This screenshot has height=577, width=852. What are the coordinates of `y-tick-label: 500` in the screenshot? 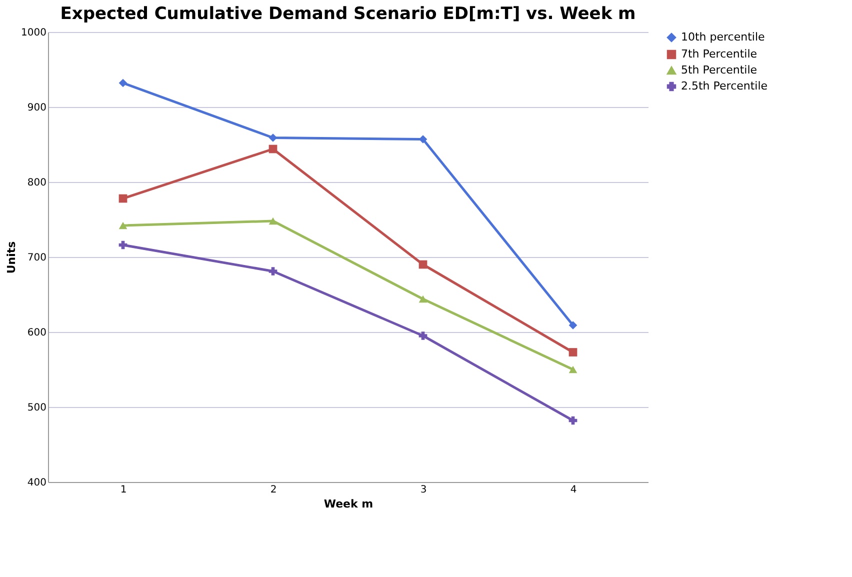 It's located at (36, 408).